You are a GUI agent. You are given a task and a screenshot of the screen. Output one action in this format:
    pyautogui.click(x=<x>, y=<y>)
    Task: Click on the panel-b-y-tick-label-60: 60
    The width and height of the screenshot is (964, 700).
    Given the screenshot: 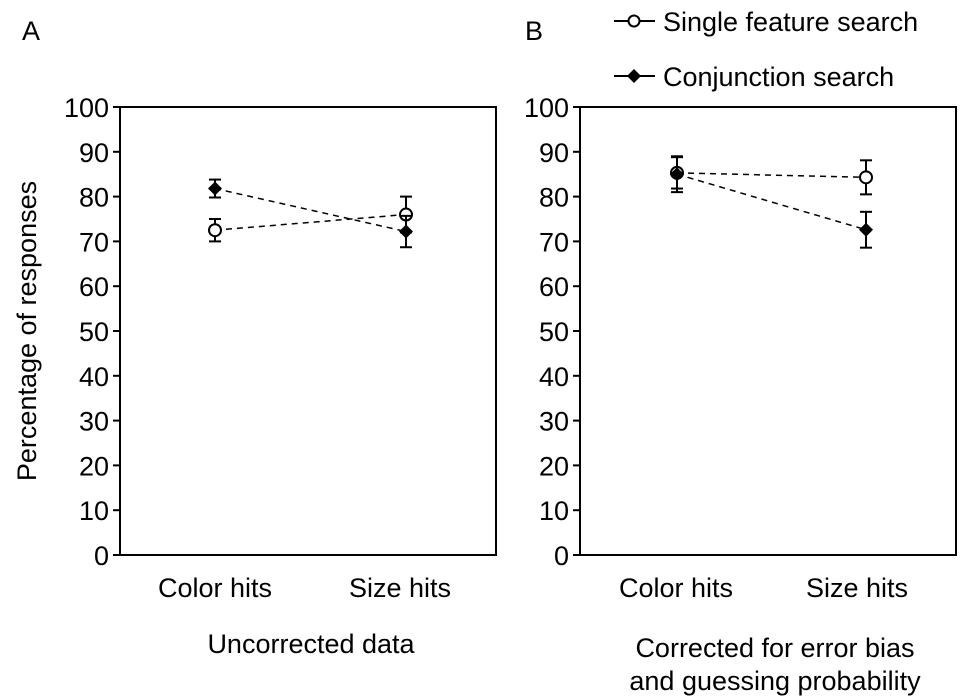 What is the action you would take?
    pyautogui.click(x=554, y=287)
    